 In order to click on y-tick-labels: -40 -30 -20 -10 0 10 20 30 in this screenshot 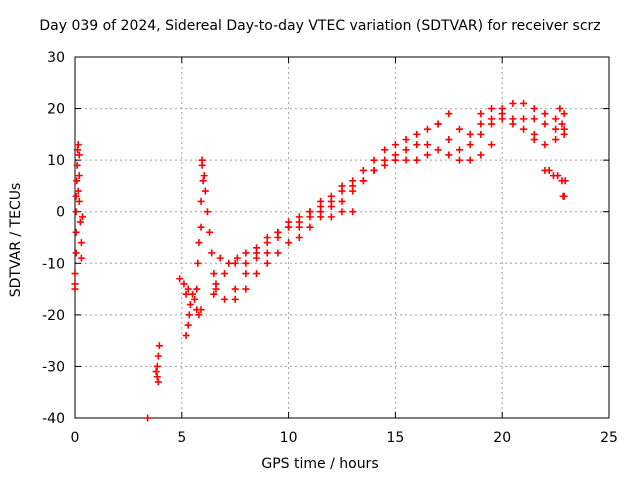, I will do `click(53, 238)`.